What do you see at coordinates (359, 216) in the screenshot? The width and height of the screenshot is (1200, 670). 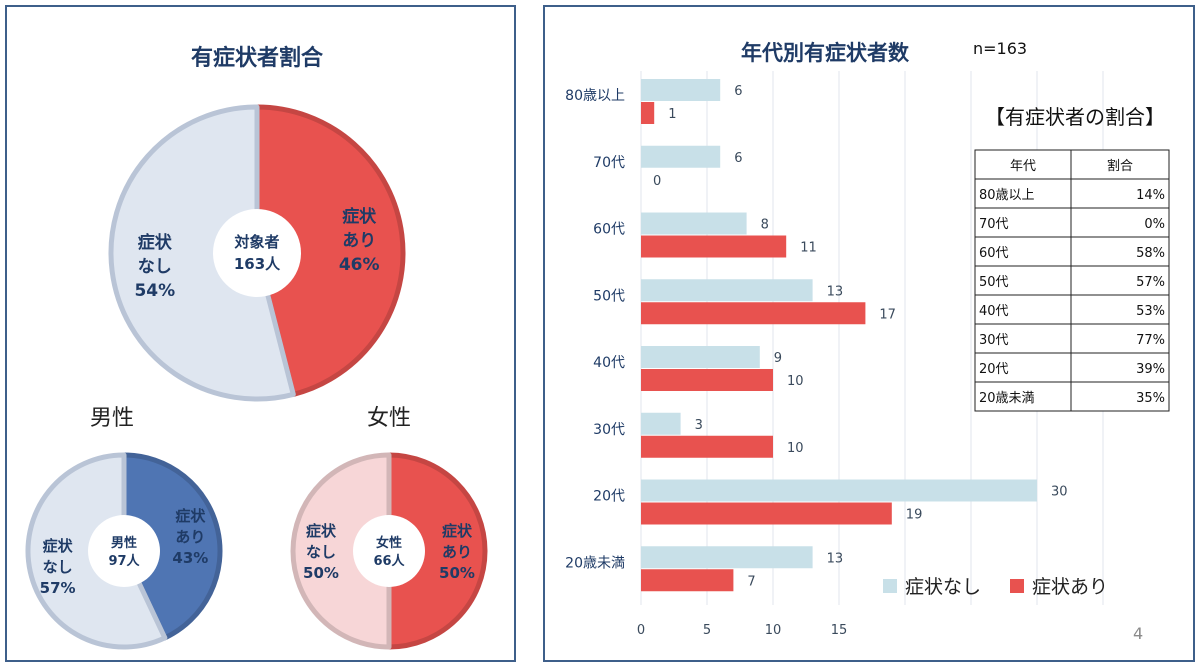 I see `pie-label-overall-0-0: 症状` at bounding box center [359, 216].